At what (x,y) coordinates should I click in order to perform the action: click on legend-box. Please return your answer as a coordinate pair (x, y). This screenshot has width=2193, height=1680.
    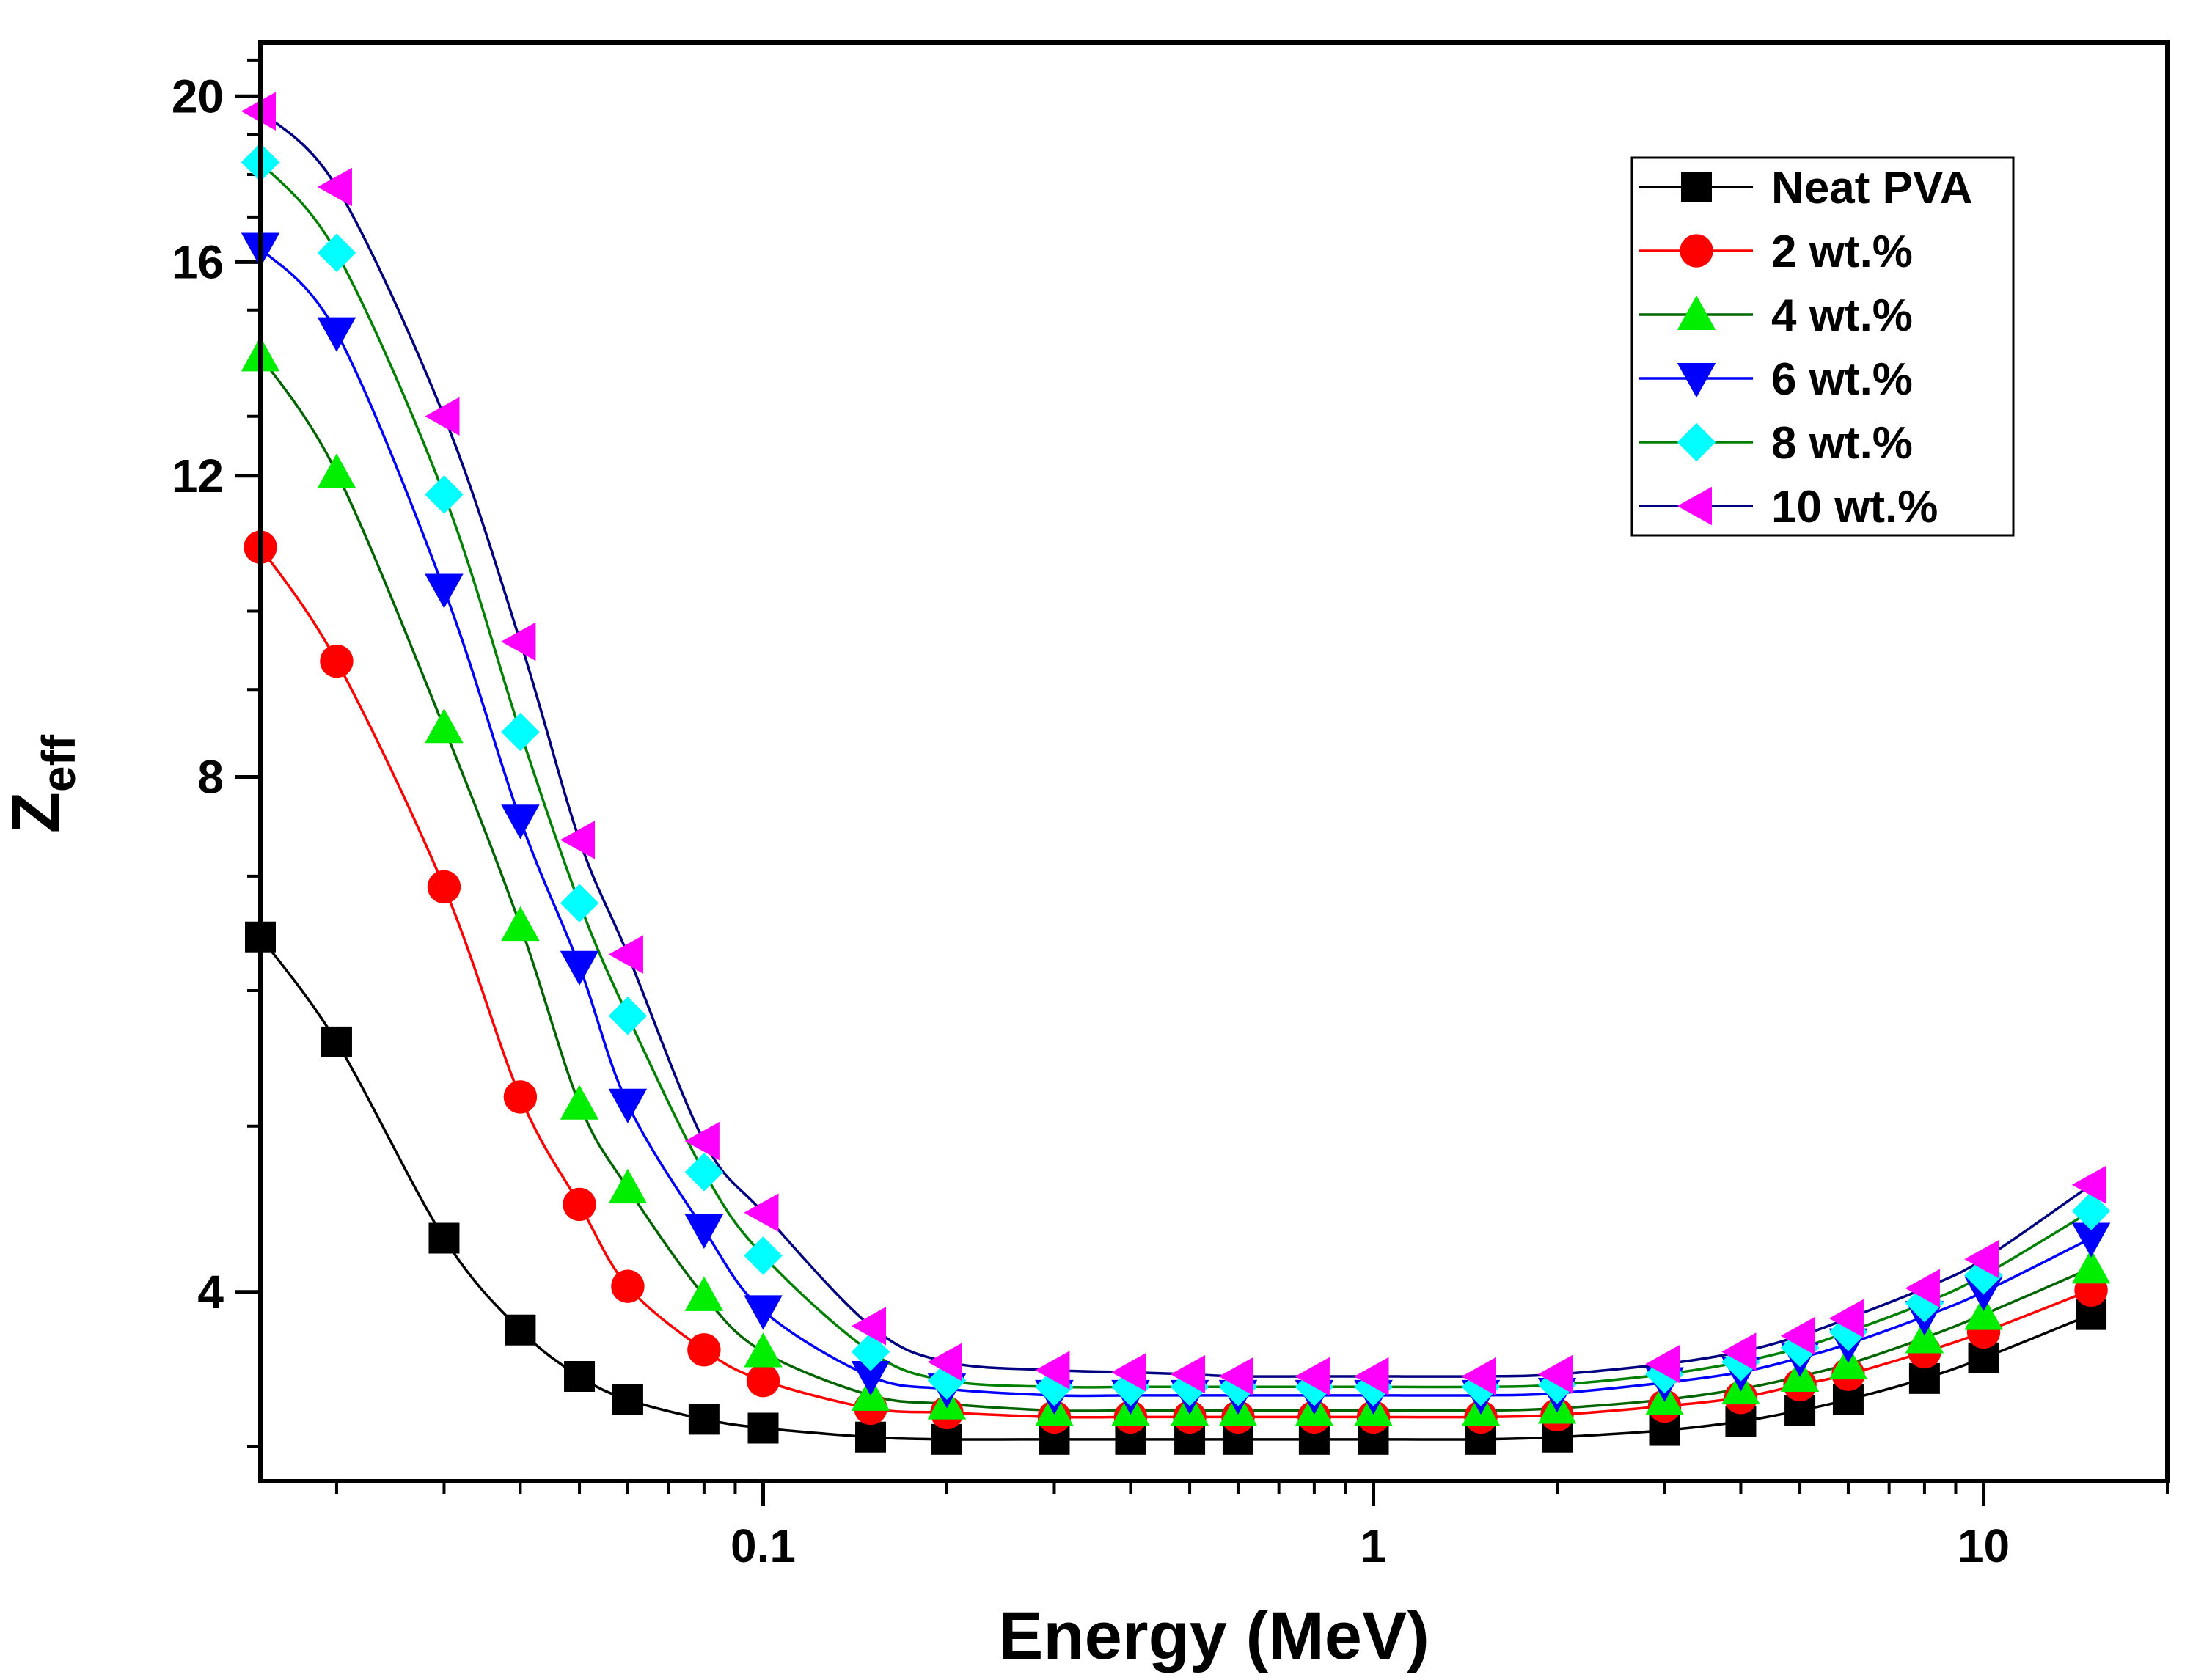
    Looking at the image, I should click on (1822, 347).